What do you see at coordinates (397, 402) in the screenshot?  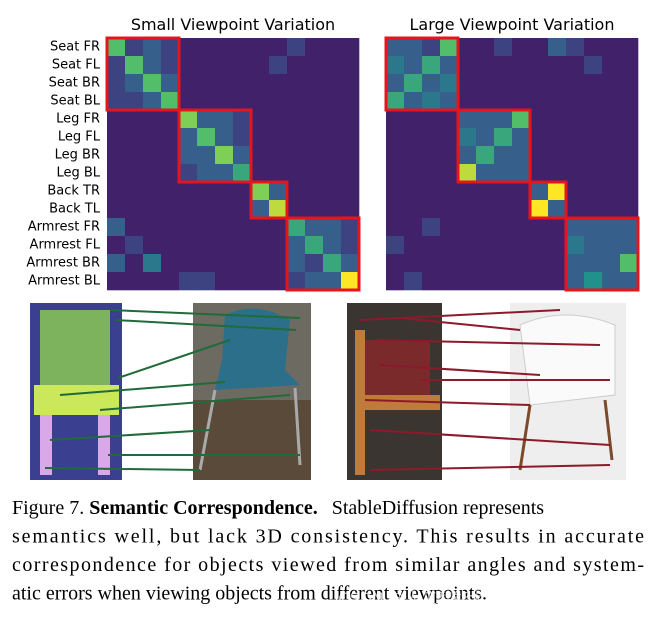 I see `chair-frame` at bounding box center [397, 402].